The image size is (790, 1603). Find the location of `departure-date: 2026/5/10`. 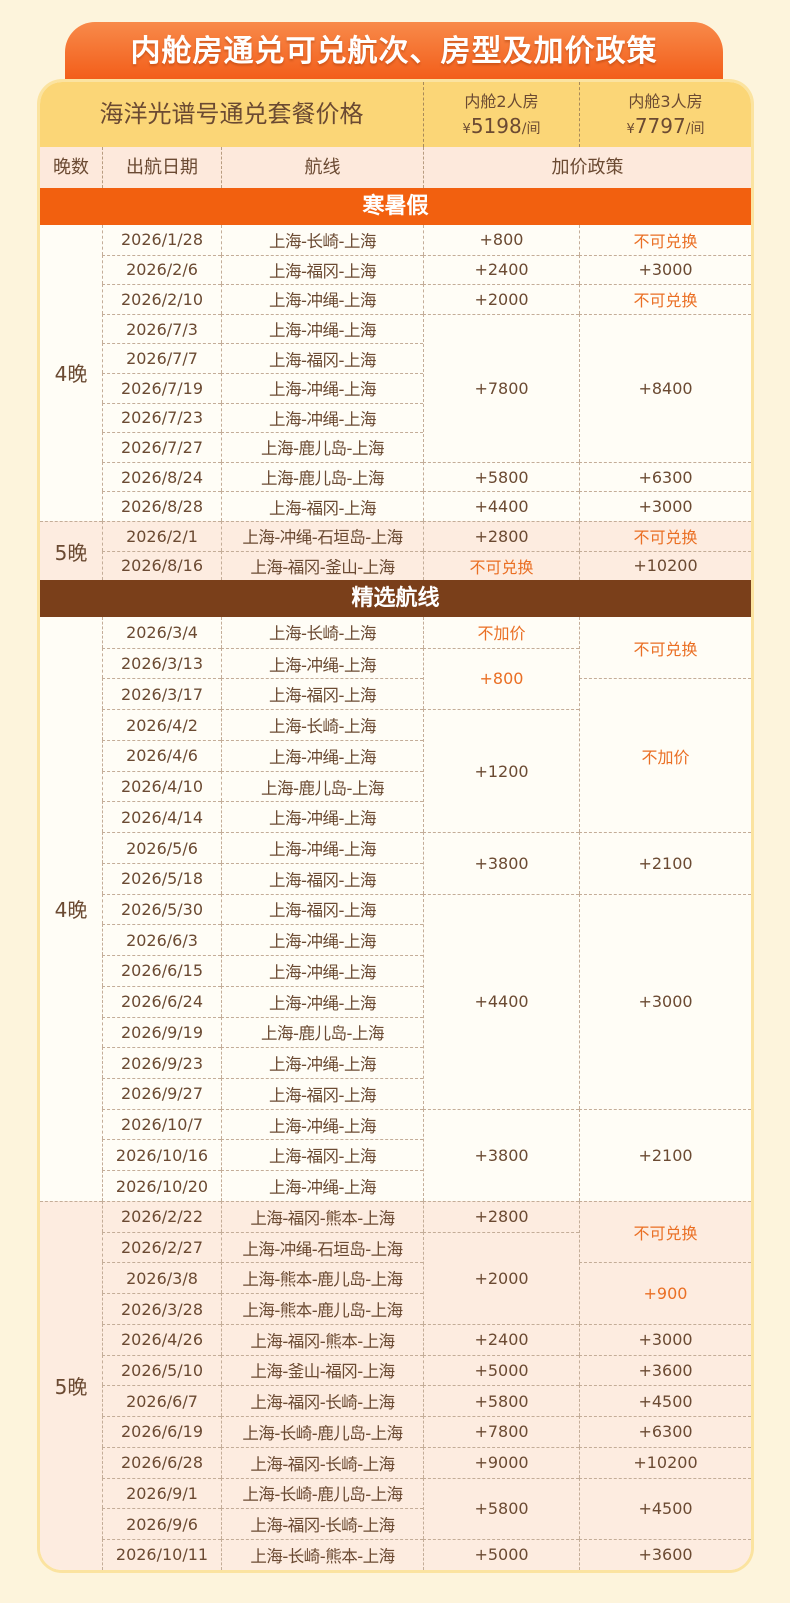

departure-date: 2026/5/10 is located at coordinates (161, 1370).